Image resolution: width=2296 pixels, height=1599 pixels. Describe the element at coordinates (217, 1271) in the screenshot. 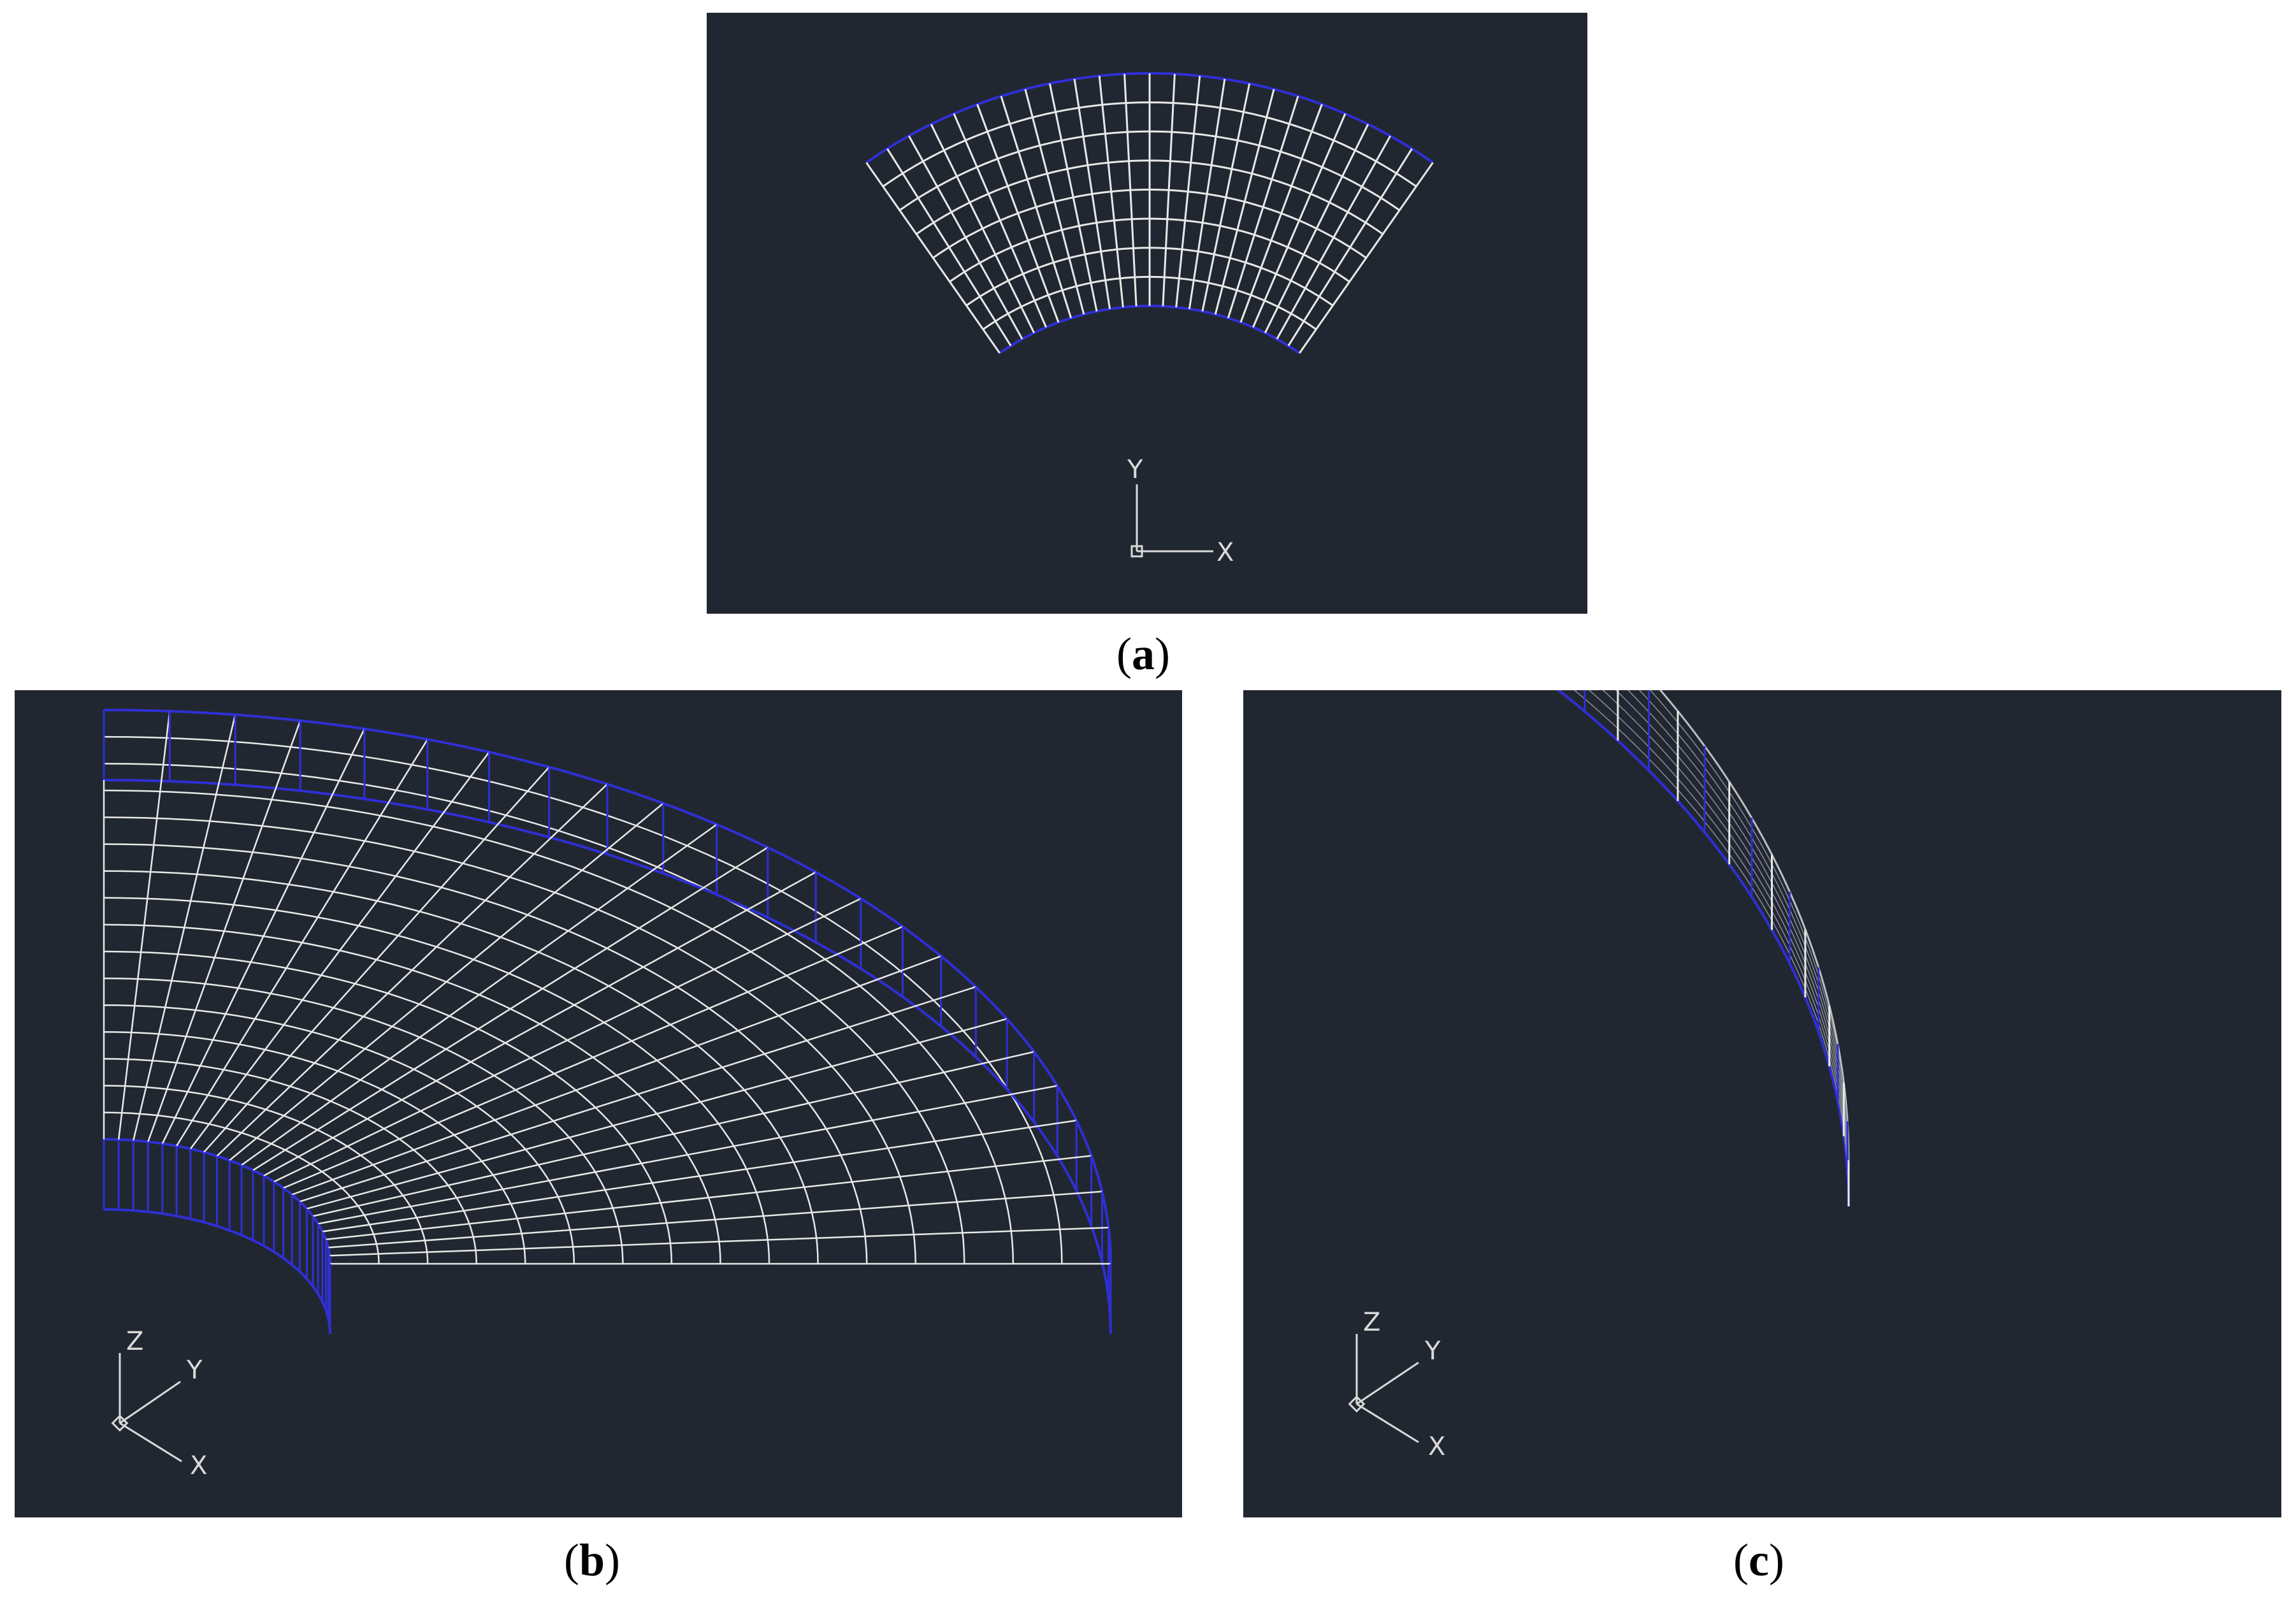

I see `mesh-arc-bottom` at that location.